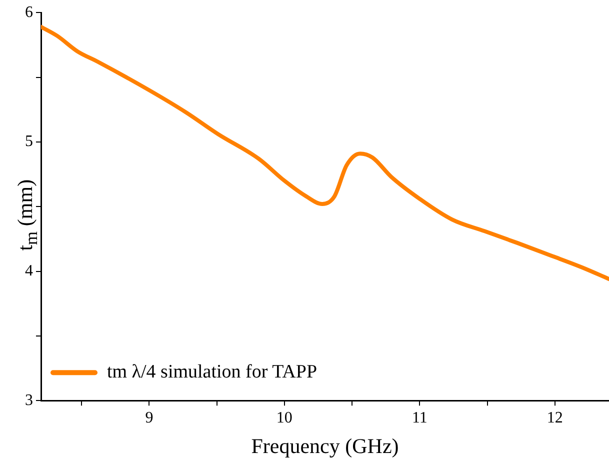 This screenshot has width=609, height=468. I want to click on y-tick-label: 6, so click(29, 12).